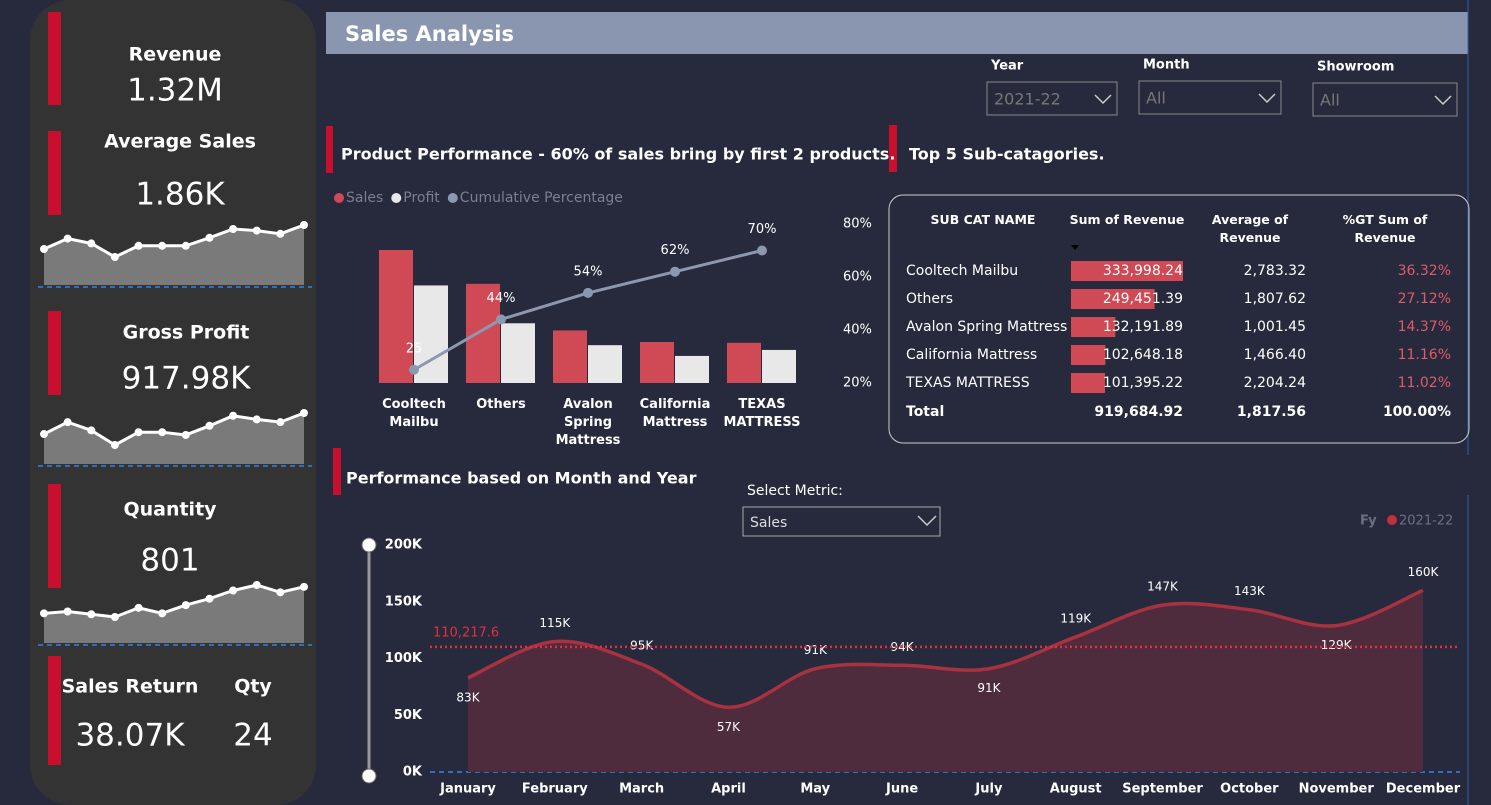 The image size is (1491, 805). I want to click on metric-dropdown, so click(841, 521).